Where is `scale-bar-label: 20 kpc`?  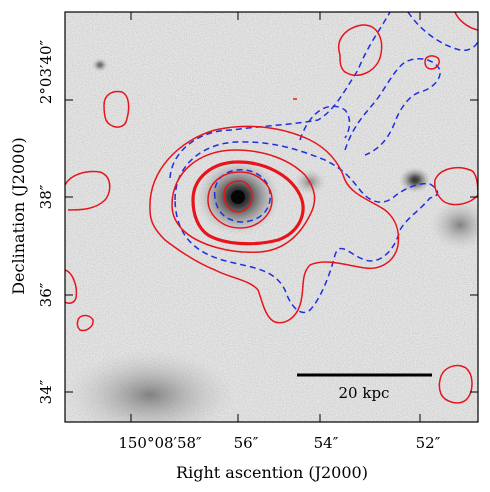 scale-bar-label: 20 kpc is located at coordinates (364, 393).